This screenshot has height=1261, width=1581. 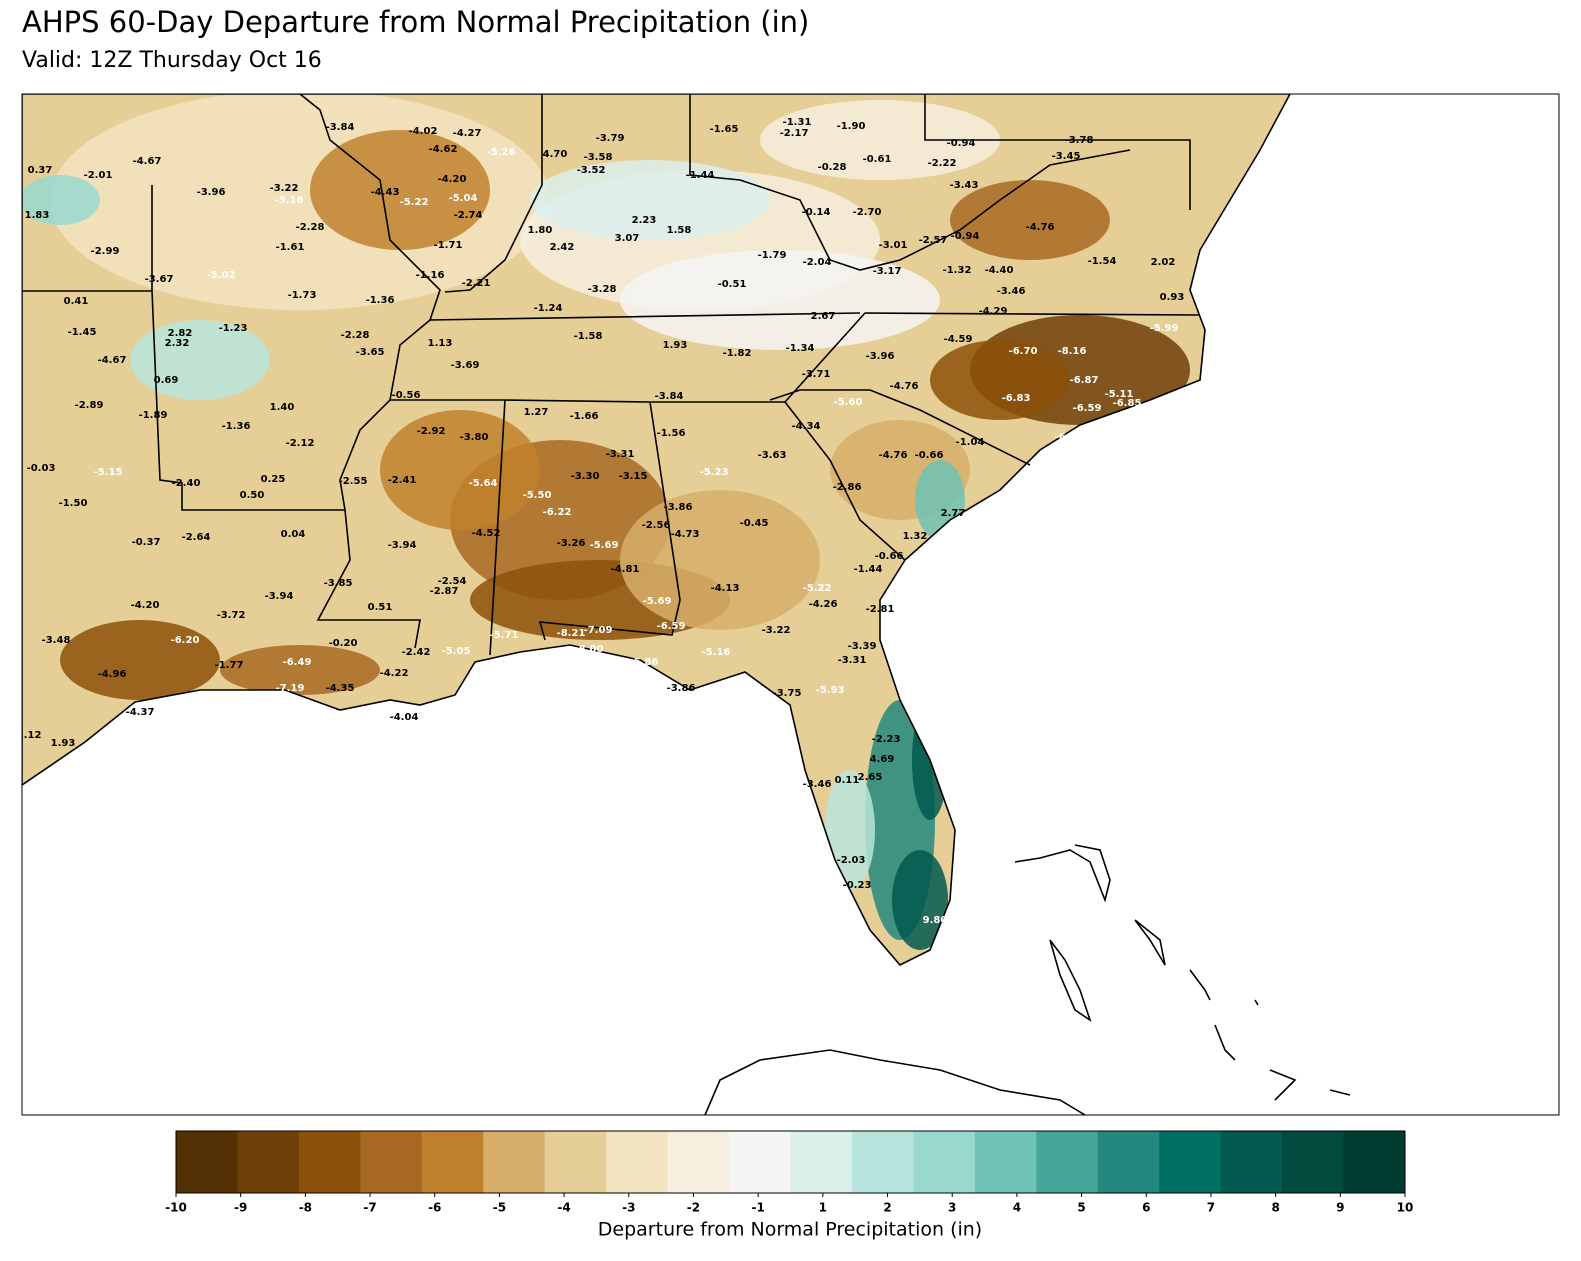 I want to click on station-value: -1.71, so click(x=448, y=245).